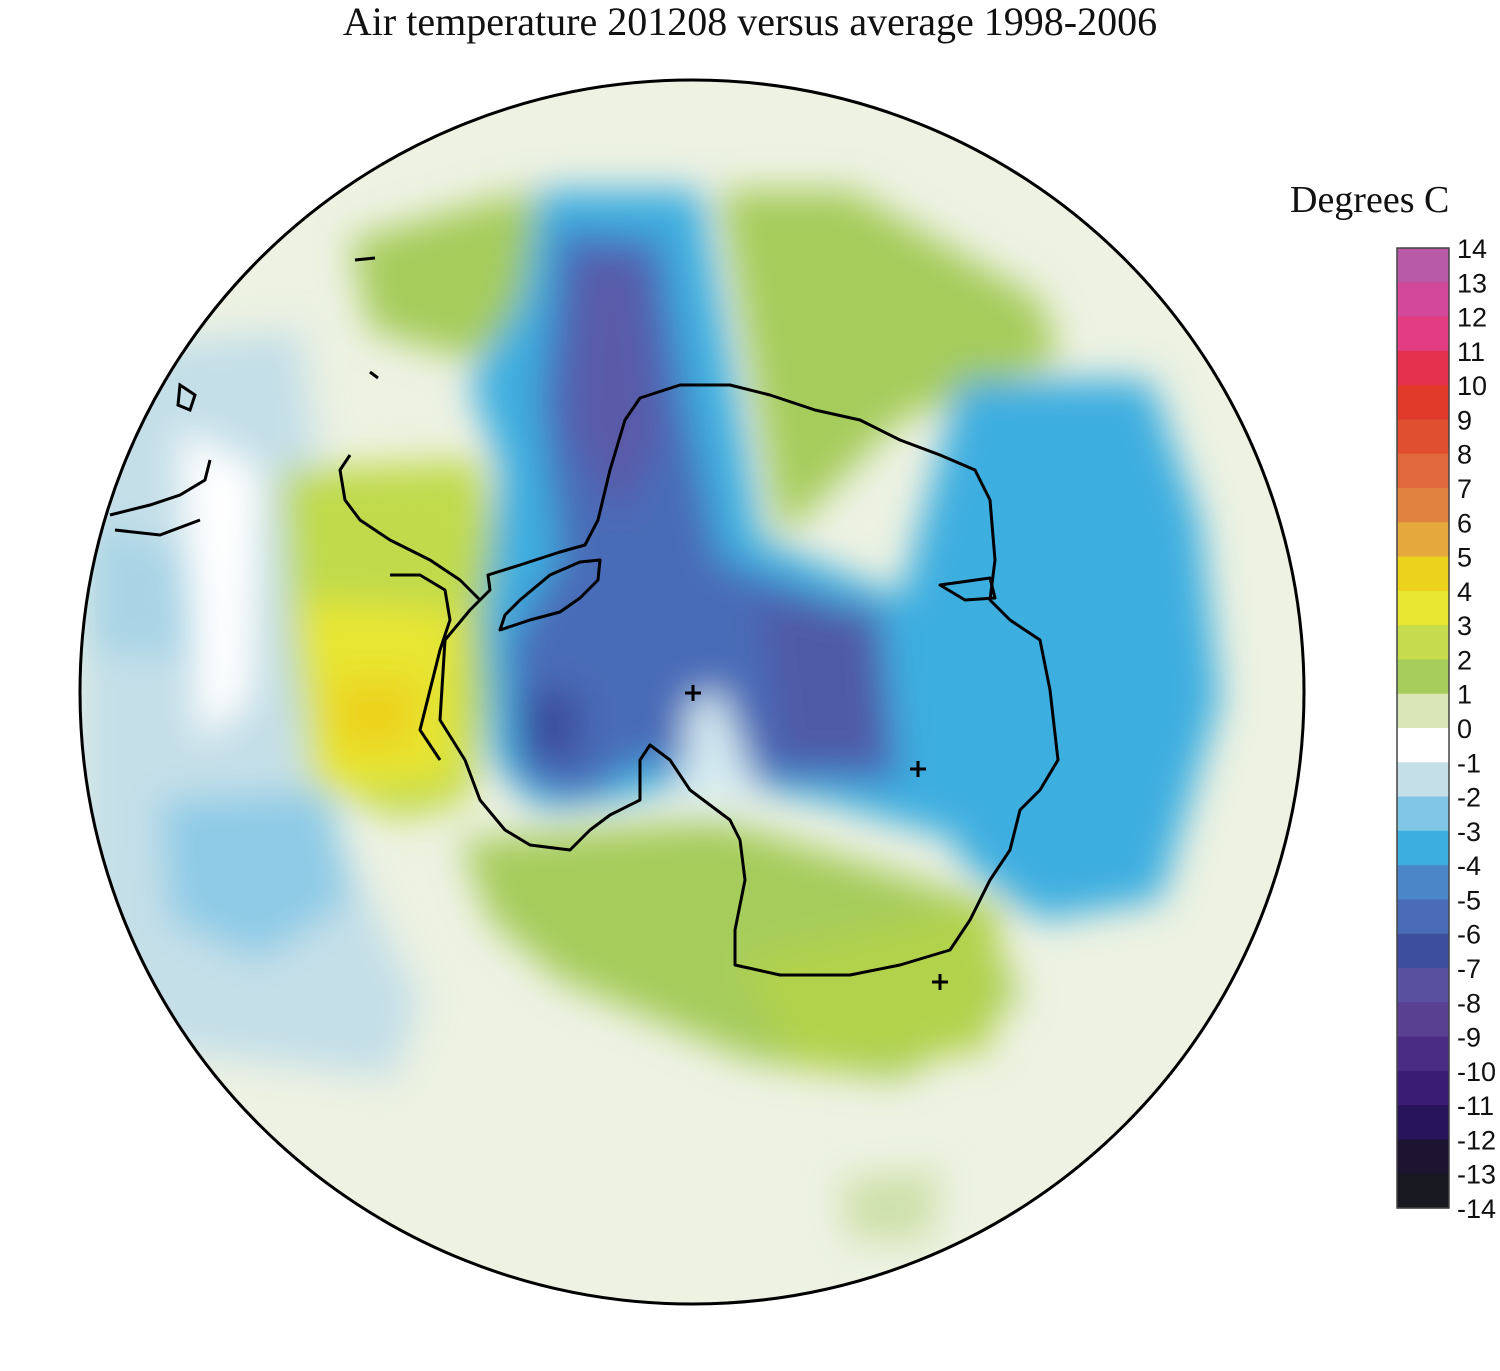 Image resolution: width=1500 pixels, height=1371 pixels. I want to click on colorbar-tick-label: -9, so click(1469, 1038).